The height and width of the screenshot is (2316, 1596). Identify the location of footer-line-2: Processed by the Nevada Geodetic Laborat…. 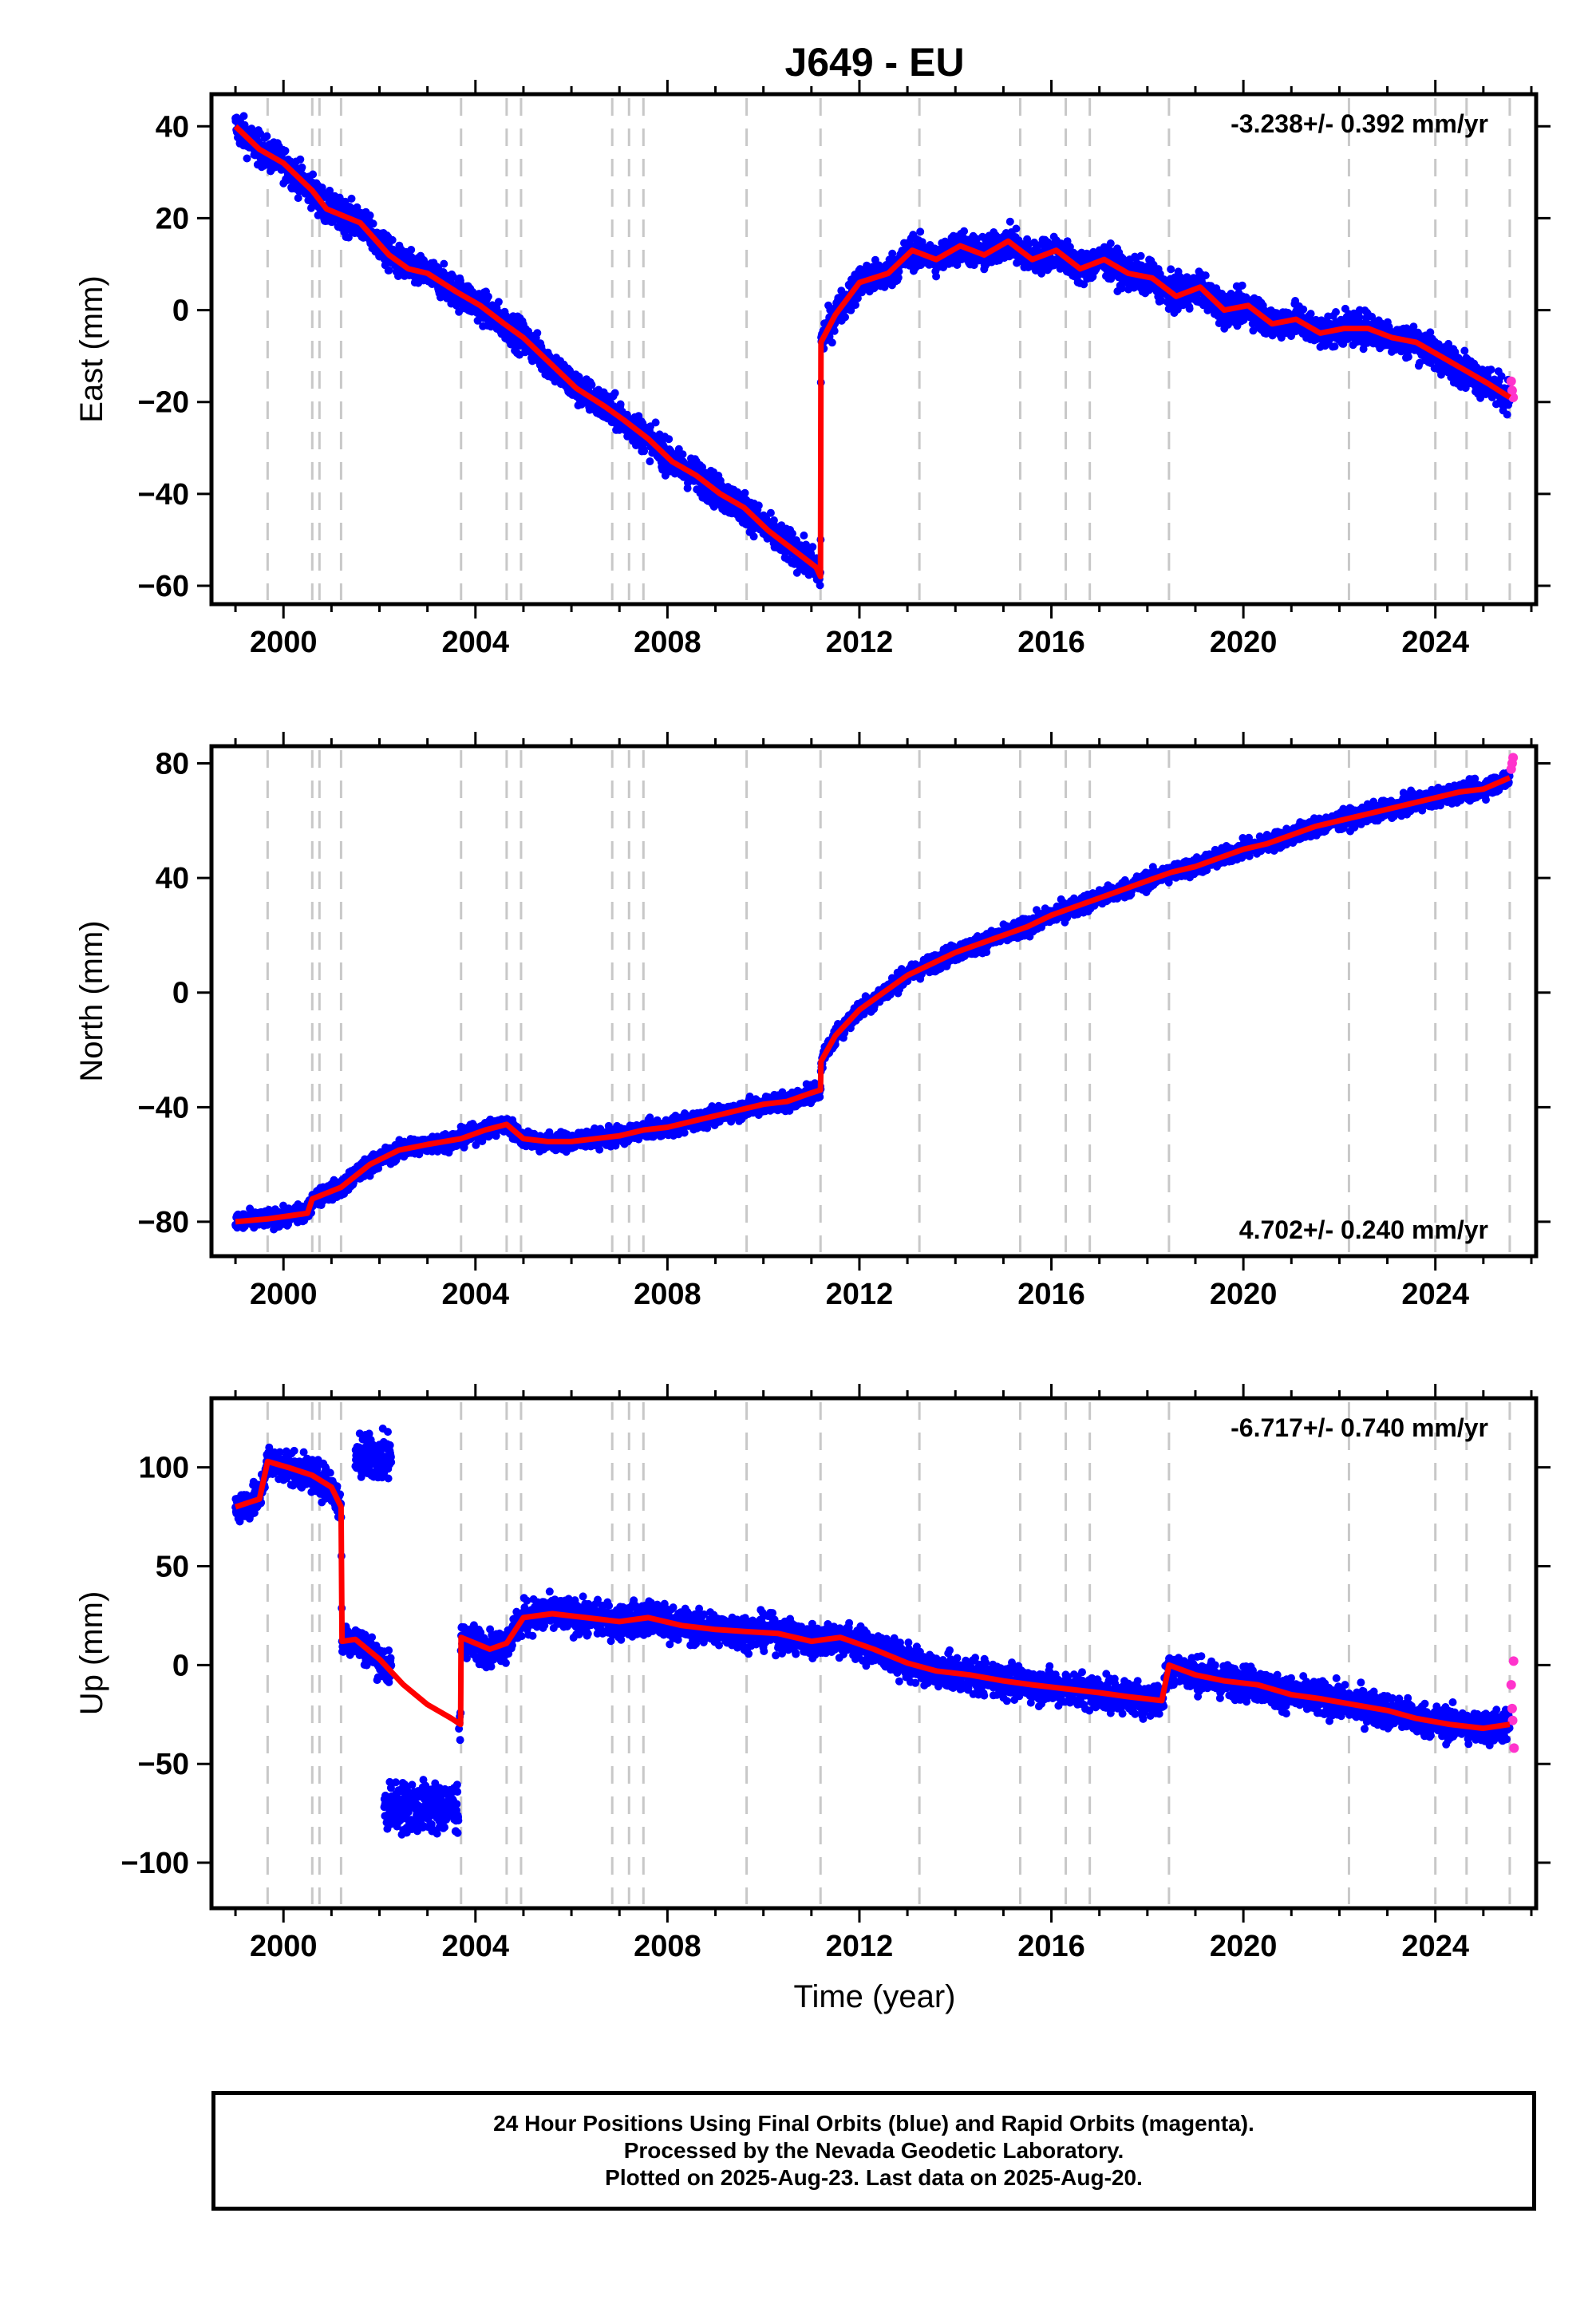
(873, 2150).